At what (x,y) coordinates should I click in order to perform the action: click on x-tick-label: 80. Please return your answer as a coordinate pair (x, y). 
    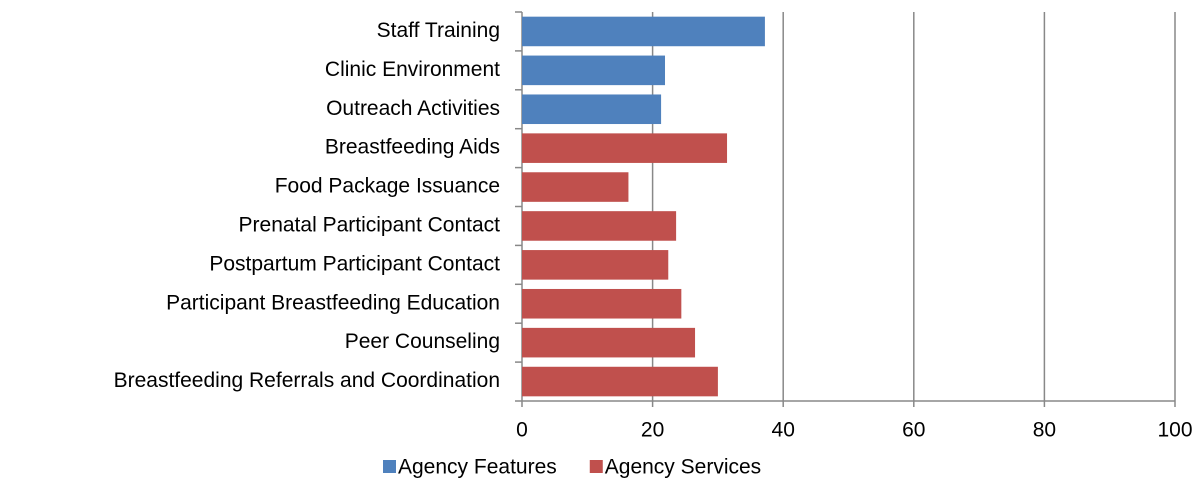
    Looking at the image, I should click on (1044, 430).